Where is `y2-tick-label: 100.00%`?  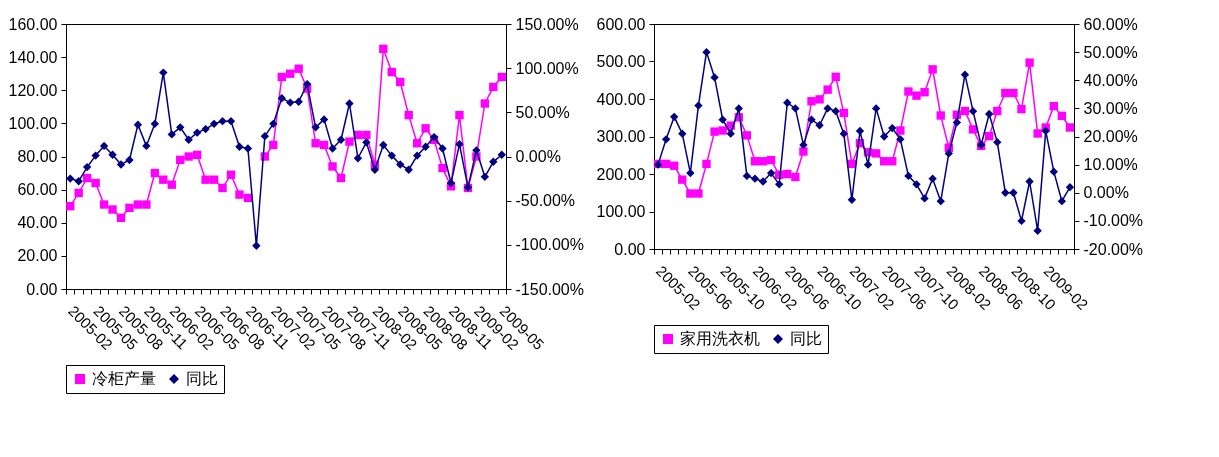 y2-tick-label: 100.00% is located at coordinates (547, 68).